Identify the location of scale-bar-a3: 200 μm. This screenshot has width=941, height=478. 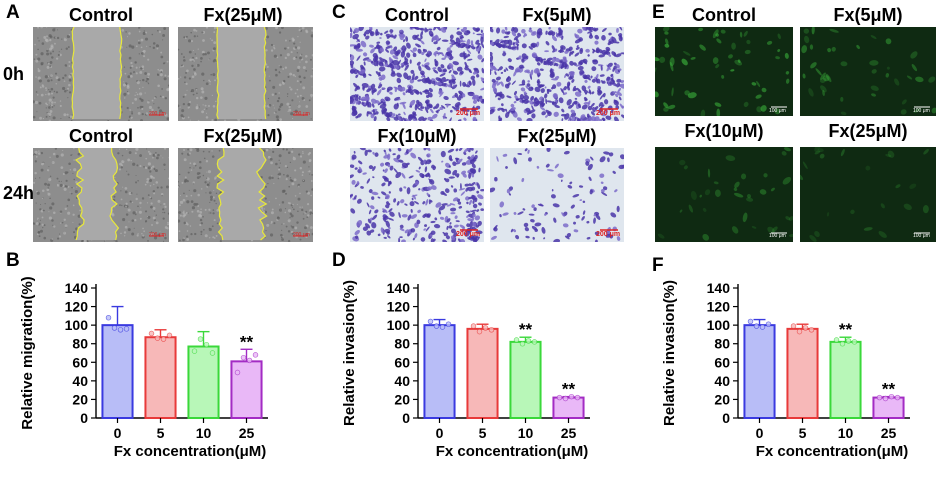
(157, 235).